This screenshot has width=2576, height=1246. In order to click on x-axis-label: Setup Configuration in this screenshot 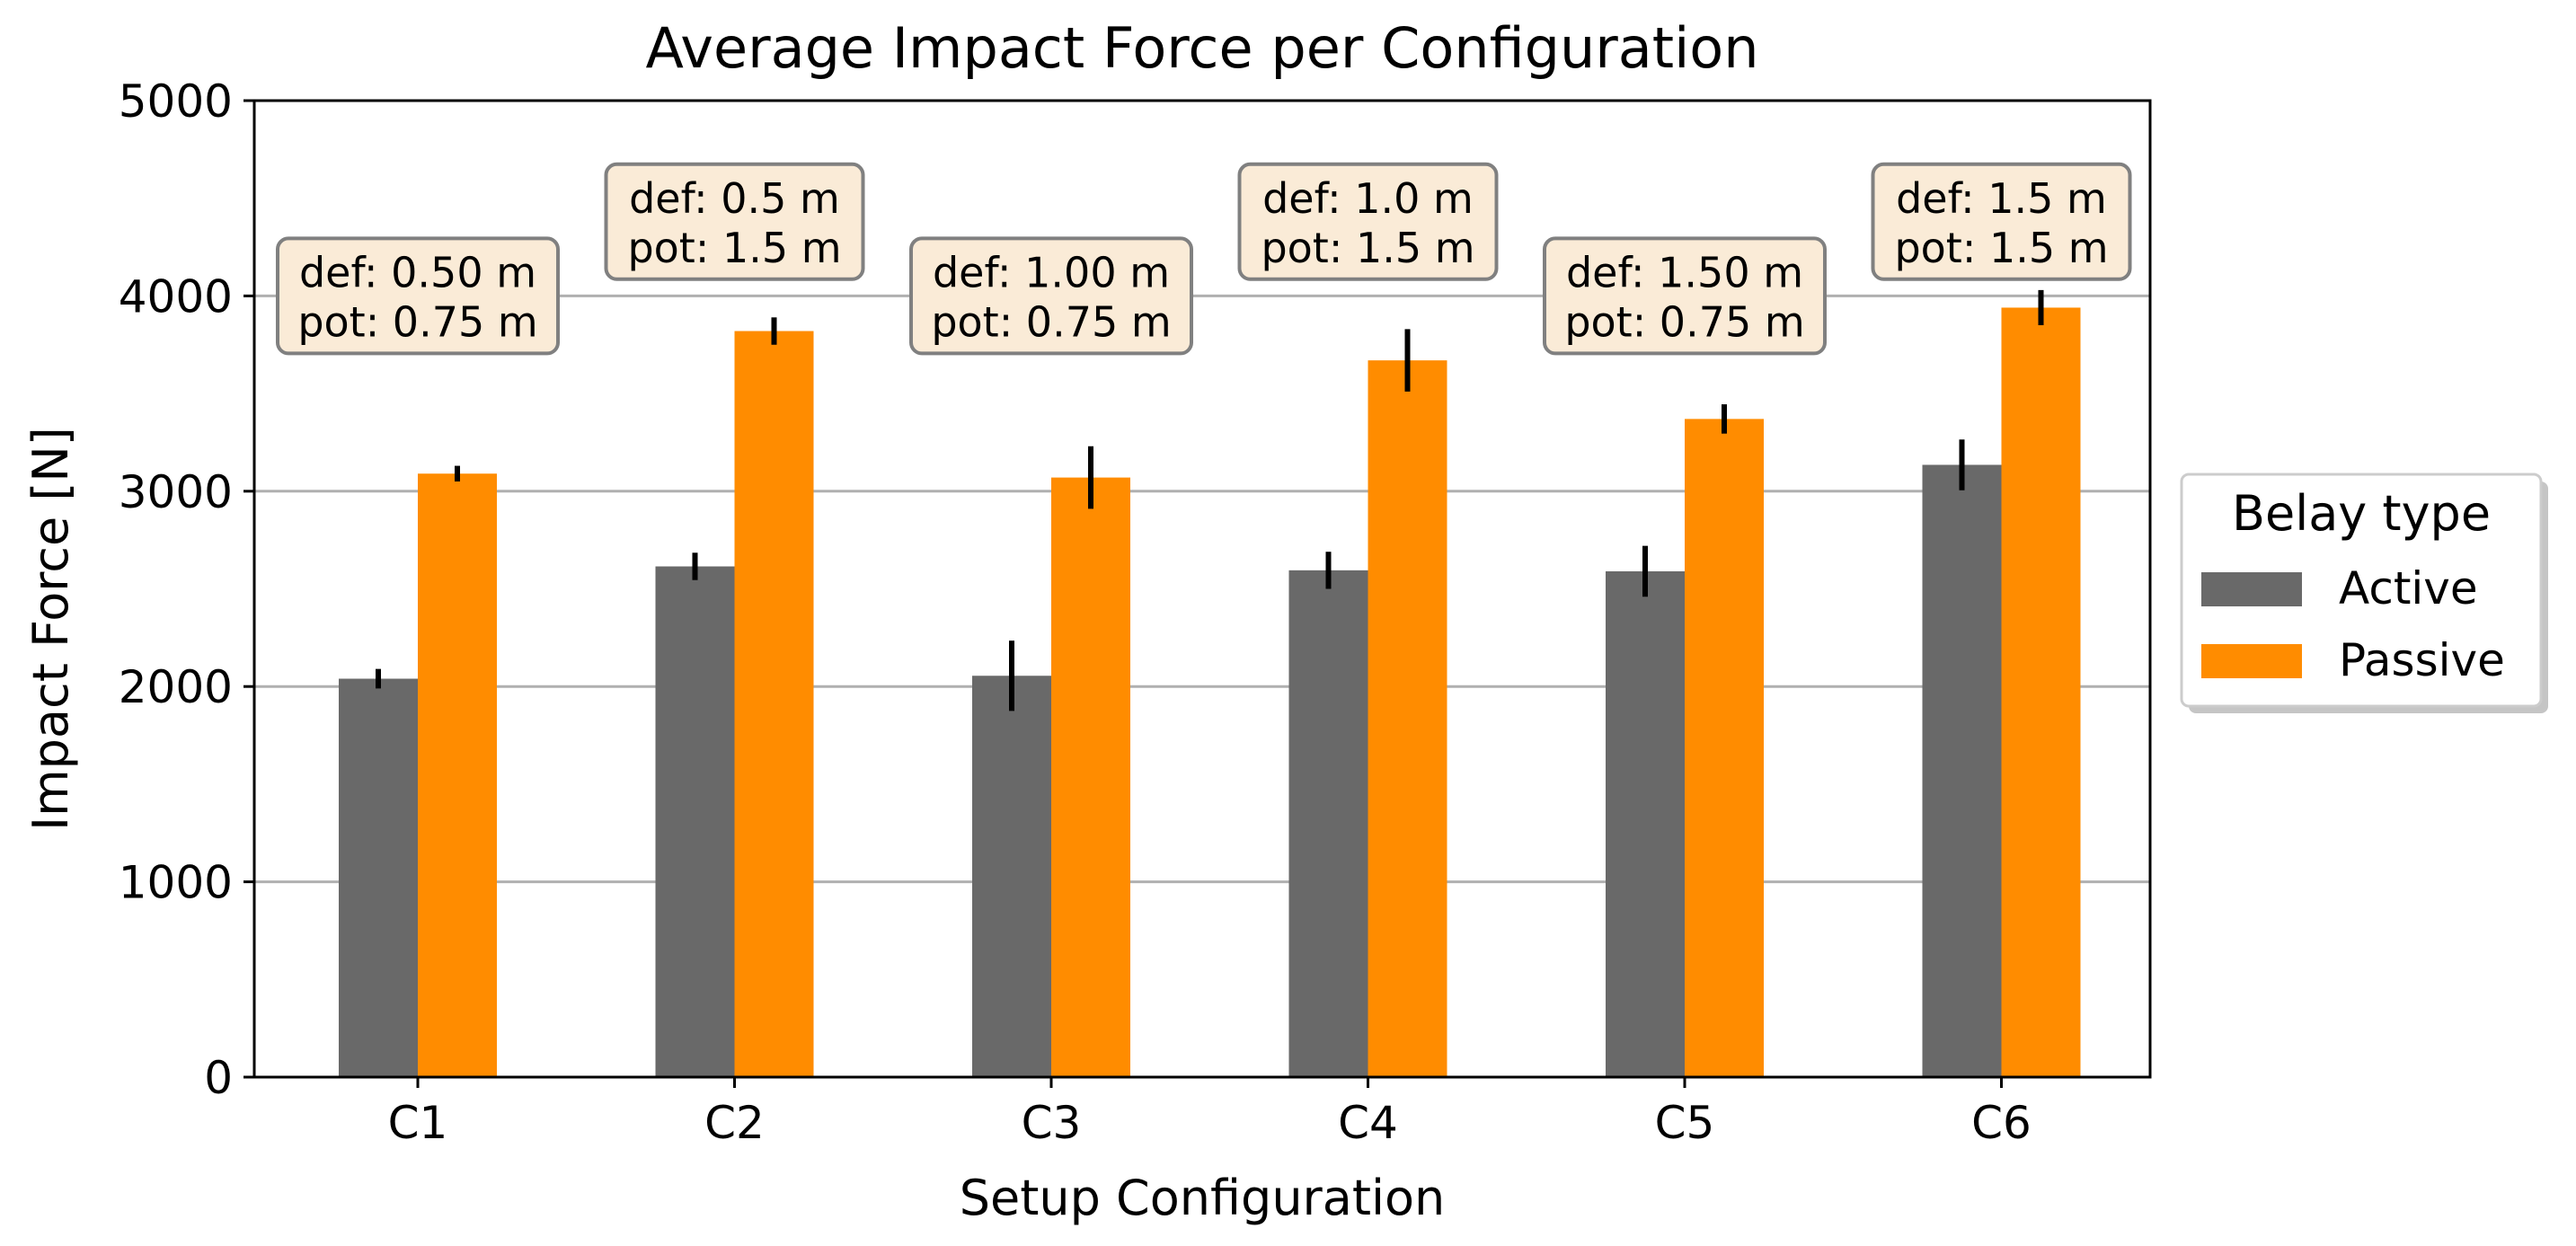, I will do `click(1203, 1198)`.